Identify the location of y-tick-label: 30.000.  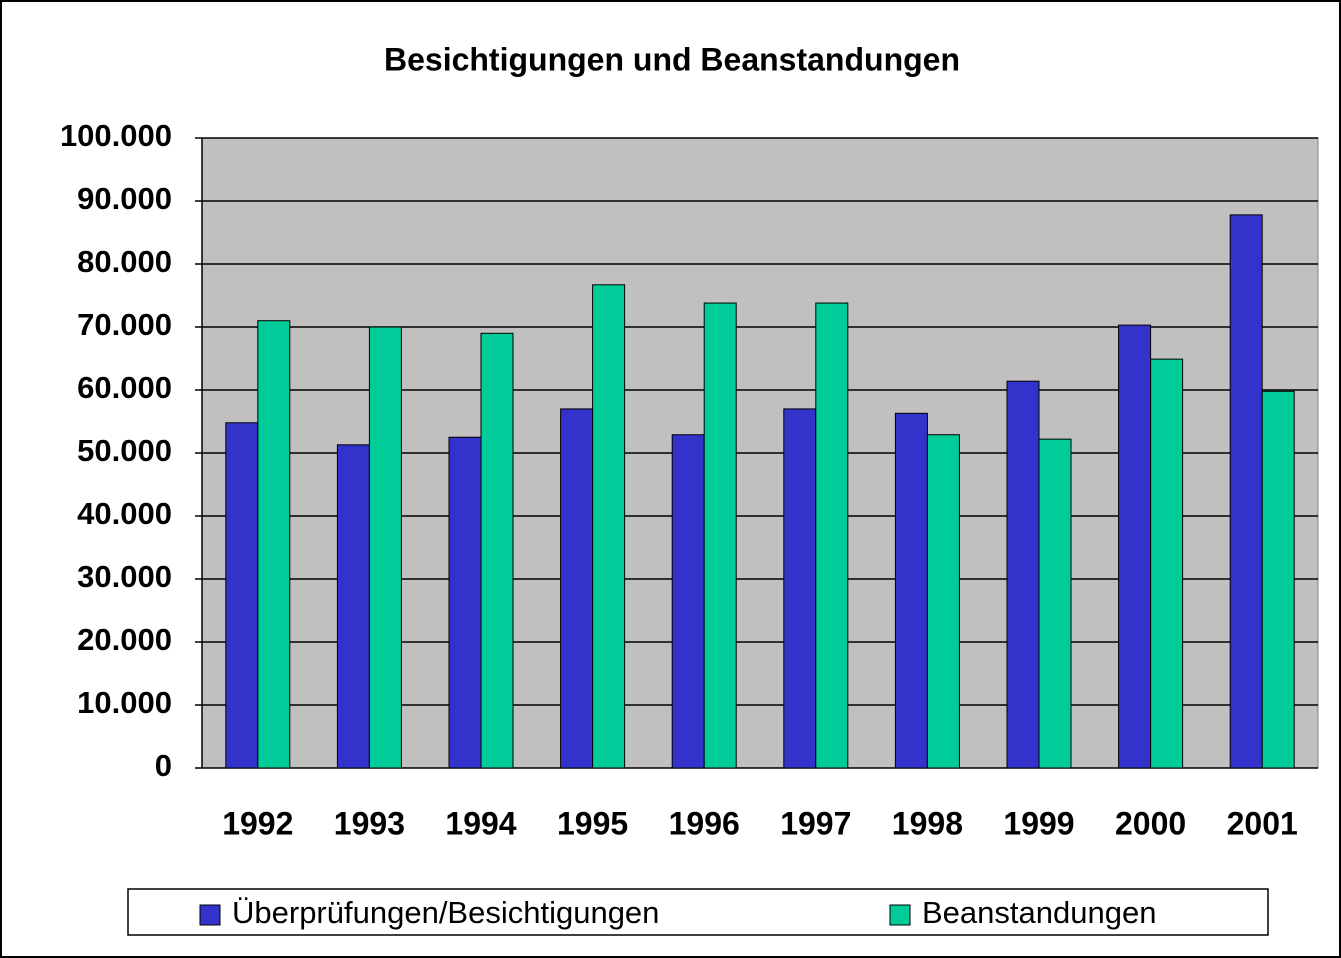
(124, 576).